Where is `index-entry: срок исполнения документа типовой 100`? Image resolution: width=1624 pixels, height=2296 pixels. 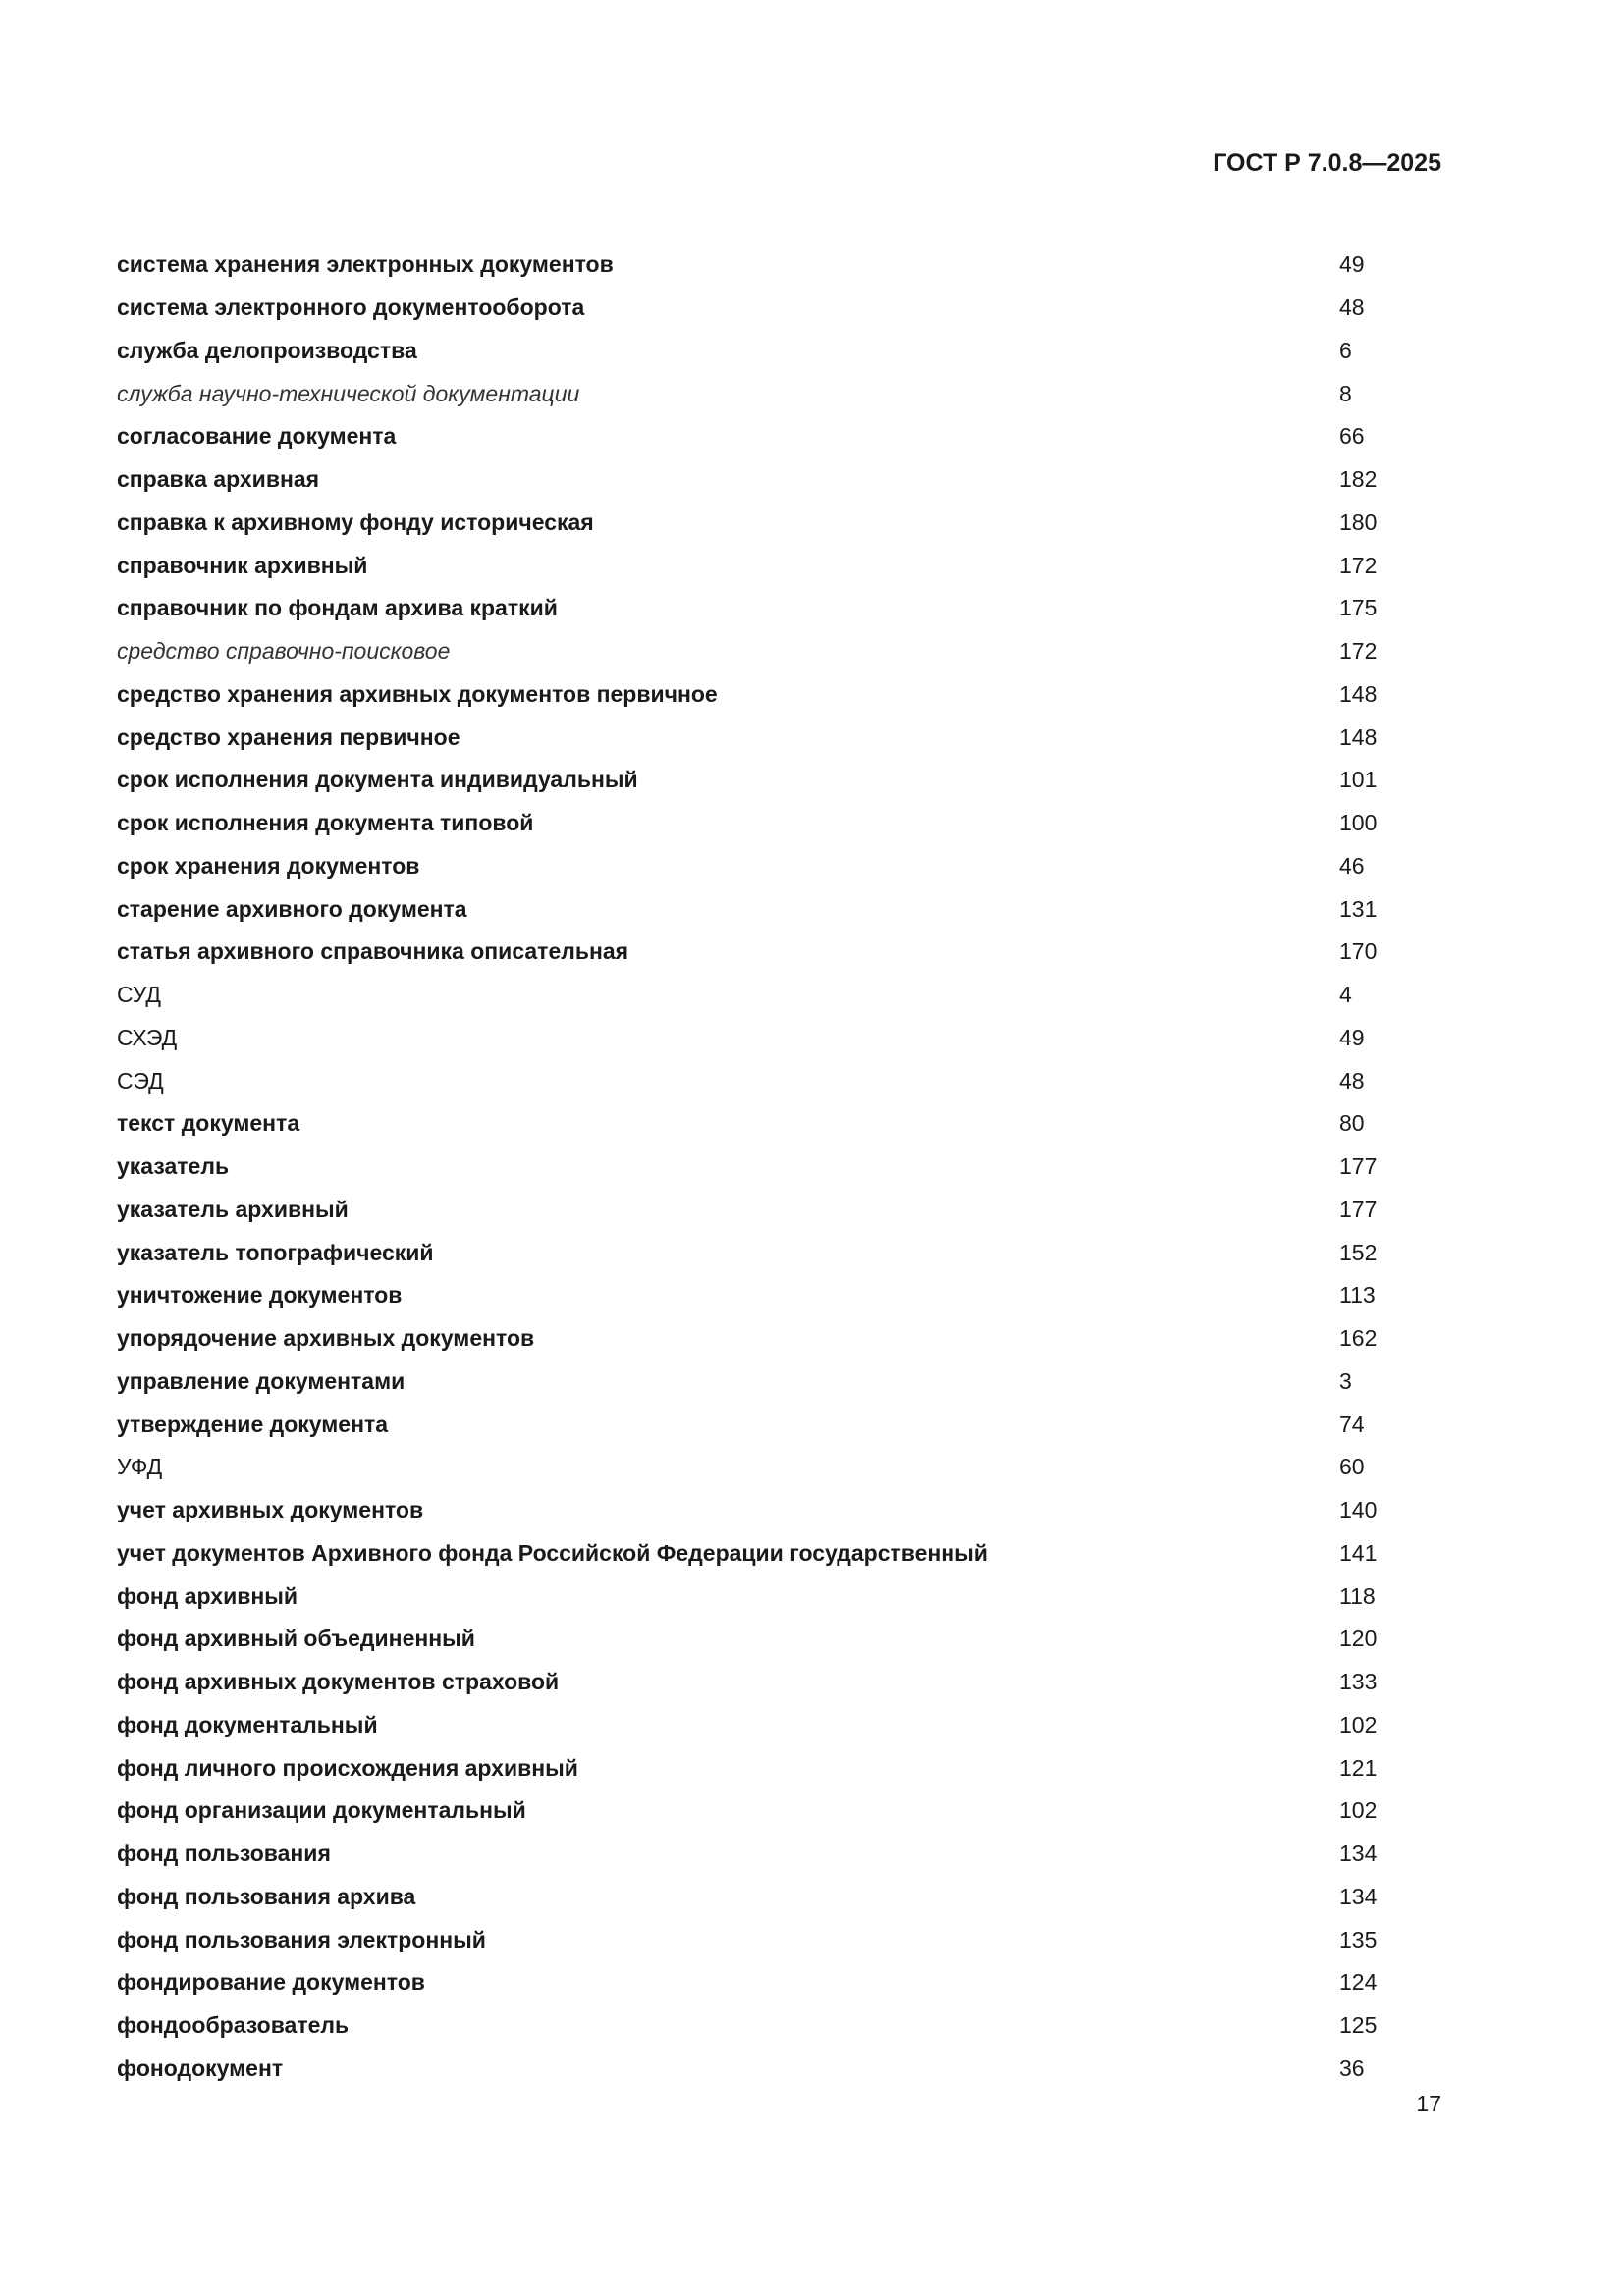
index-entry: срок исполнения документа типовой 100 is located at coordinates (755, 823).